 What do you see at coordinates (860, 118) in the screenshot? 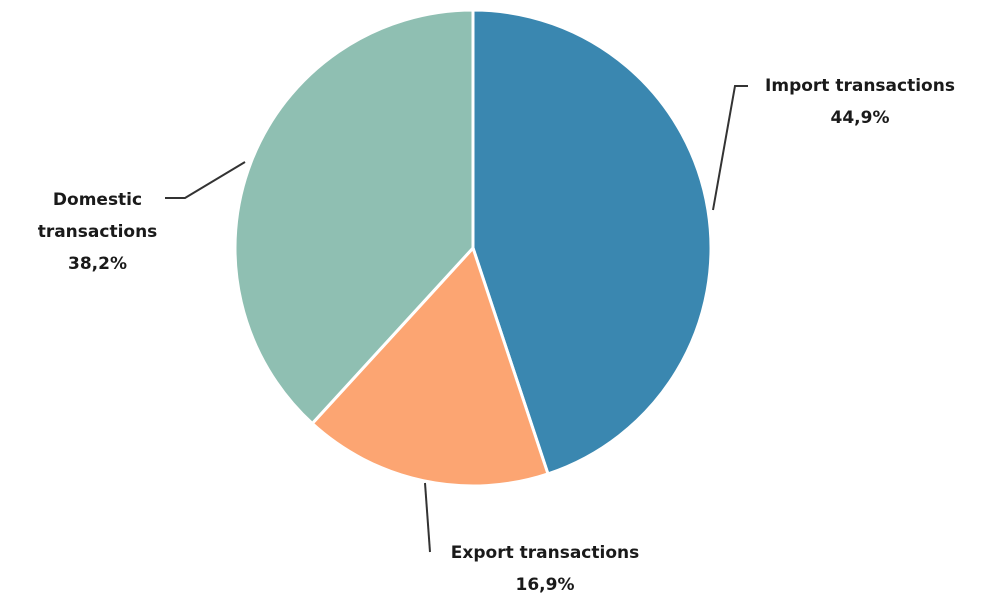
I see `value-label: 44,9%` at bounding box center [860, 118].